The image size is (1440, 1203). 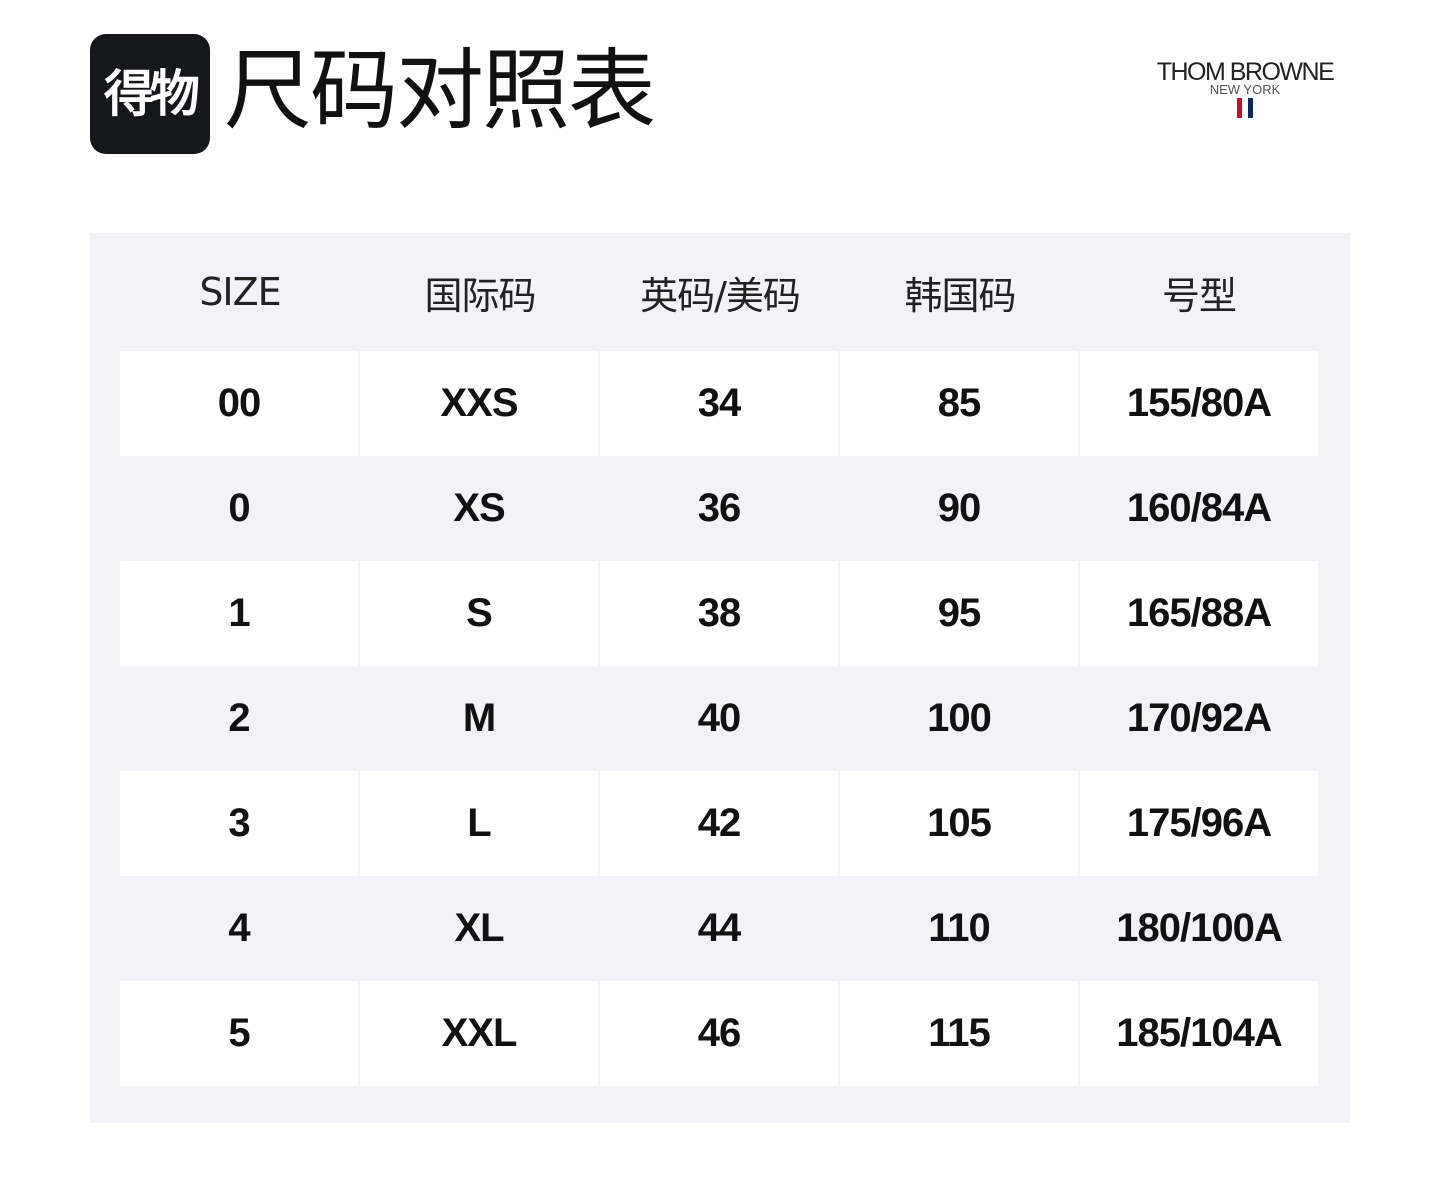 I want to click on table-cell-korea: 105, so click(x=959, y=823).